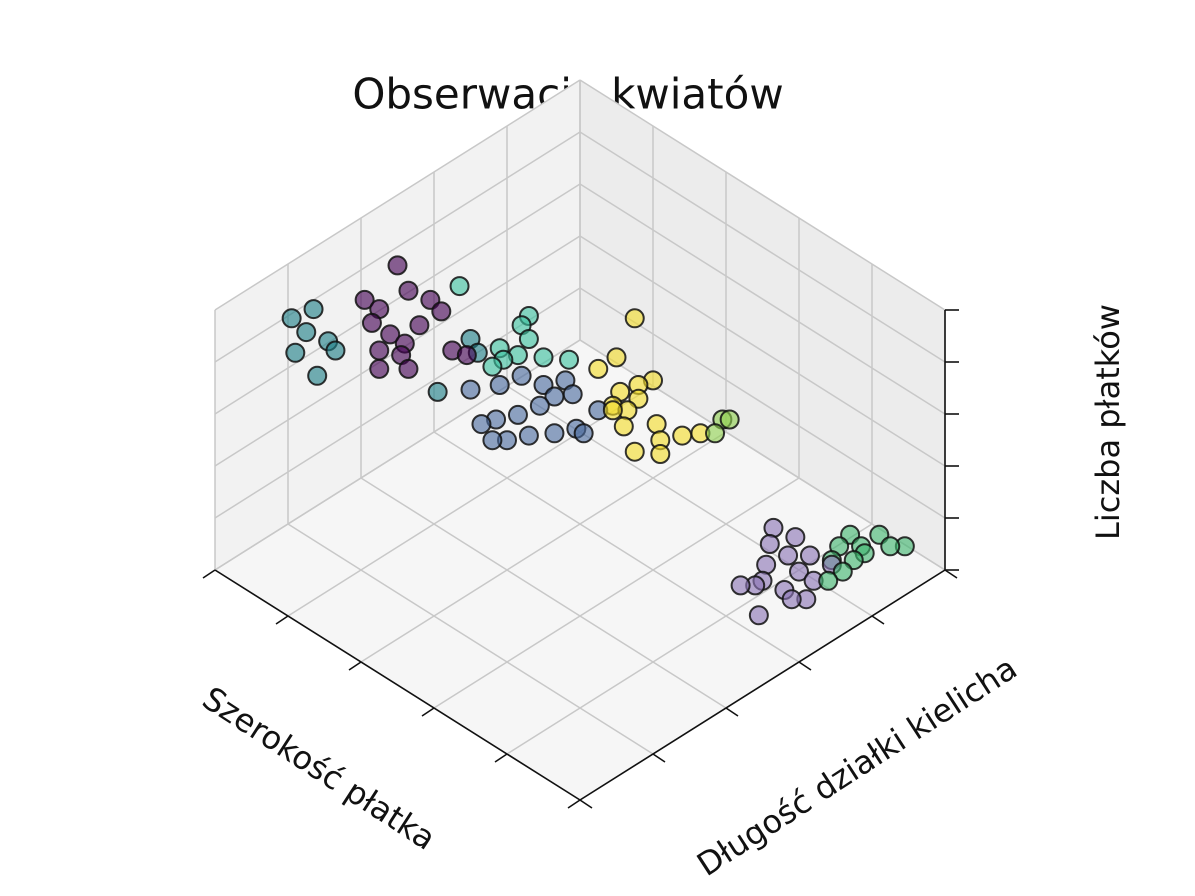 The height and width of the screenshot is (896, 1195). What do you see at coordinates (1108, 422) in the screenshot?
I see `z-axis-label: Liczba płatków` at bounding box center [1108, 422].